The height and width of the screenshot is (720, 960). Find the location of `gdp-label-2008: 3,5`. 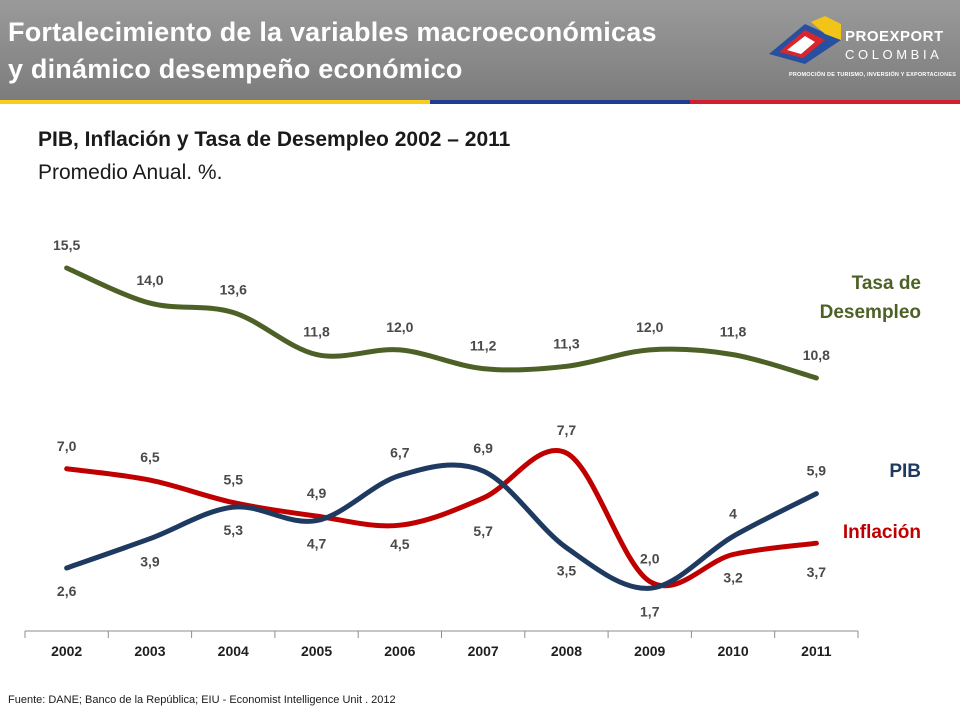

gdp-label-2008: 3,5 is located at coordinates (567, 571).